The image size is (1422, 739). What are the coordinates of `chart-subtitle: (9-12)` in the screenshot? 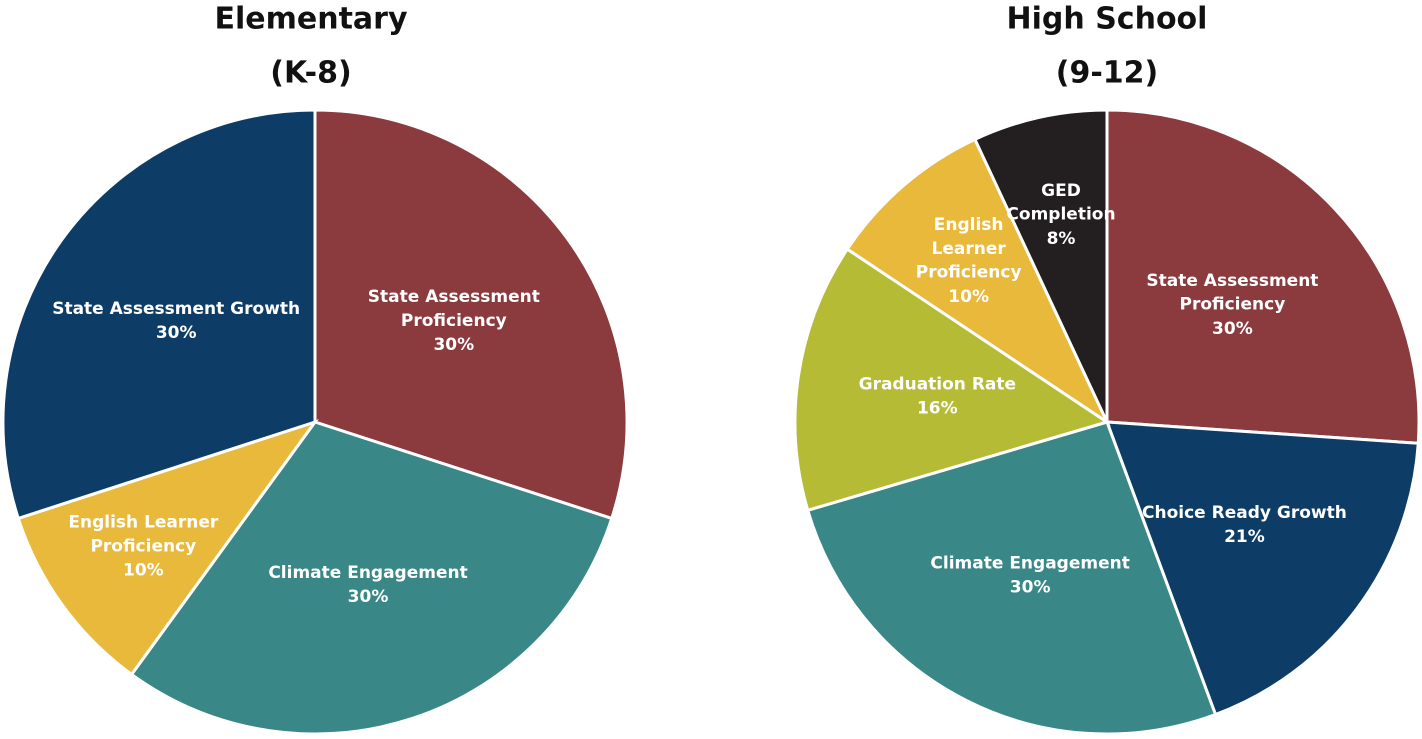 It's located at (1107, 73).